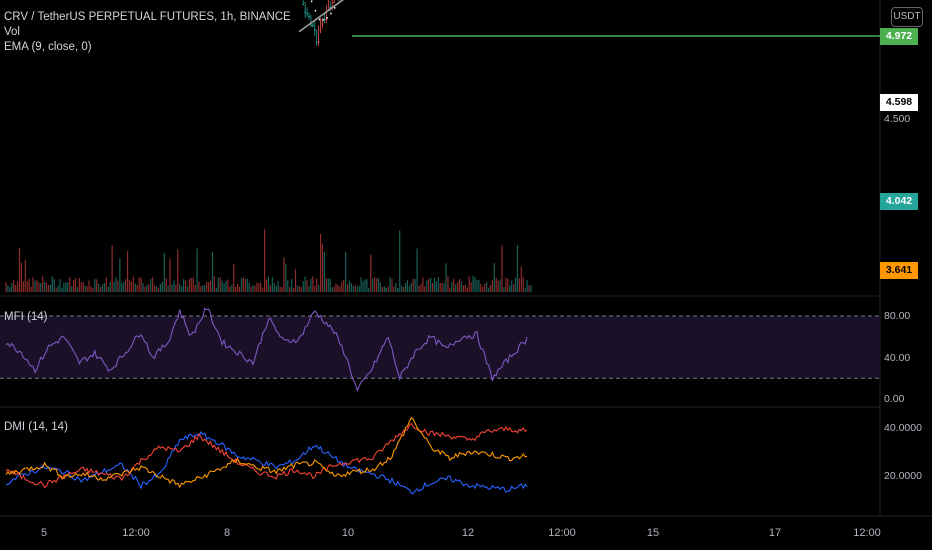 The image size is (932, 550). I want to click on time-axis-tick: 15, so click(653, 533).